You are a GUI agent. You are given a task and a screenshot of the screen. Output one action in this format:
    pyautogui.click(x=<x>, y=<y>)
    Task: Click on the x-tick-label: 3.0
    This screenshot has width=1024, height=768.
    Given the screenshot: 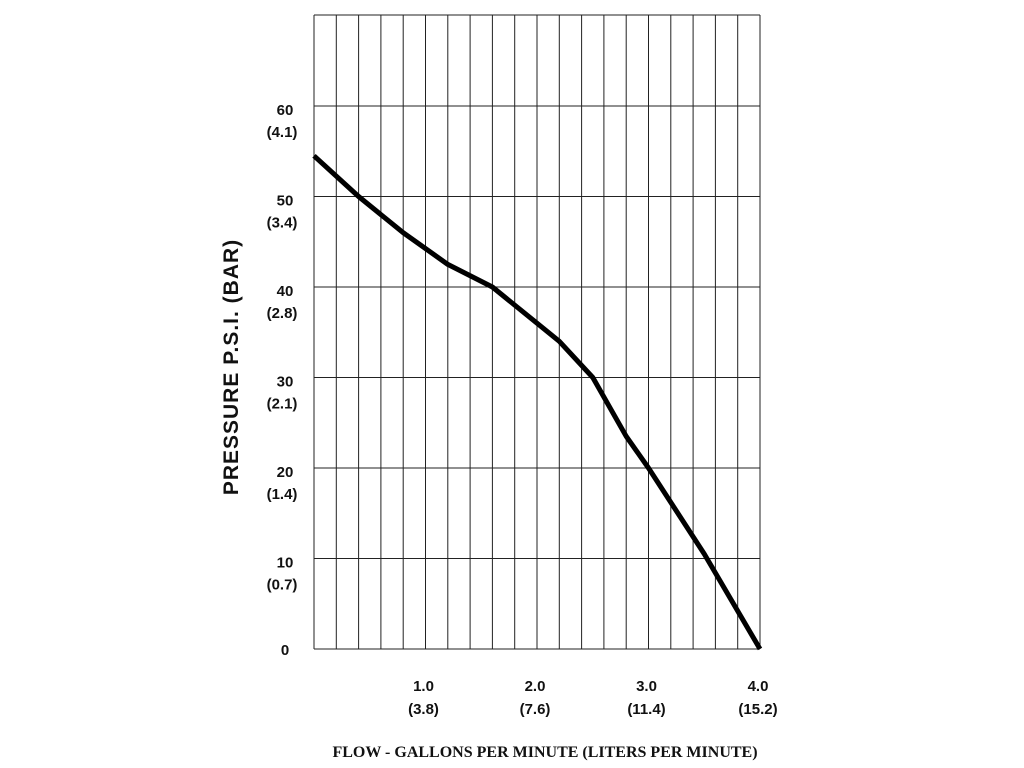 What is the action you would take?
    pyautogui.click(x=646, y=686)
    